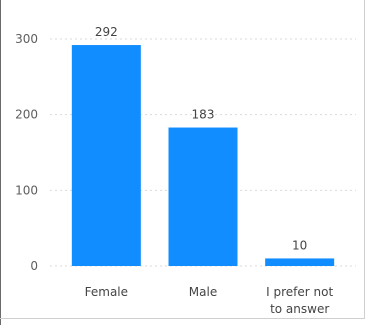  Describe the element at coordinates (203, 292) in the screenshot. I see `category-label-2: Male` at that location.